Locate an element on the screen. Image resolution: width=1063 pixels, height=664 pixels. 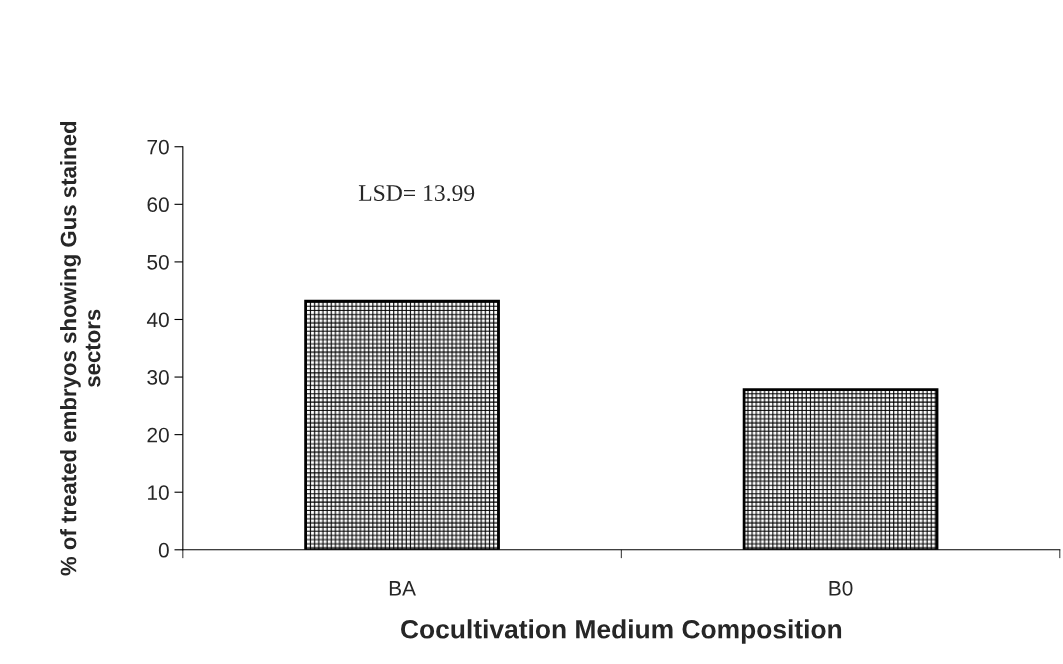
y-tick-label: 0 is located at coordinates (163, 550).